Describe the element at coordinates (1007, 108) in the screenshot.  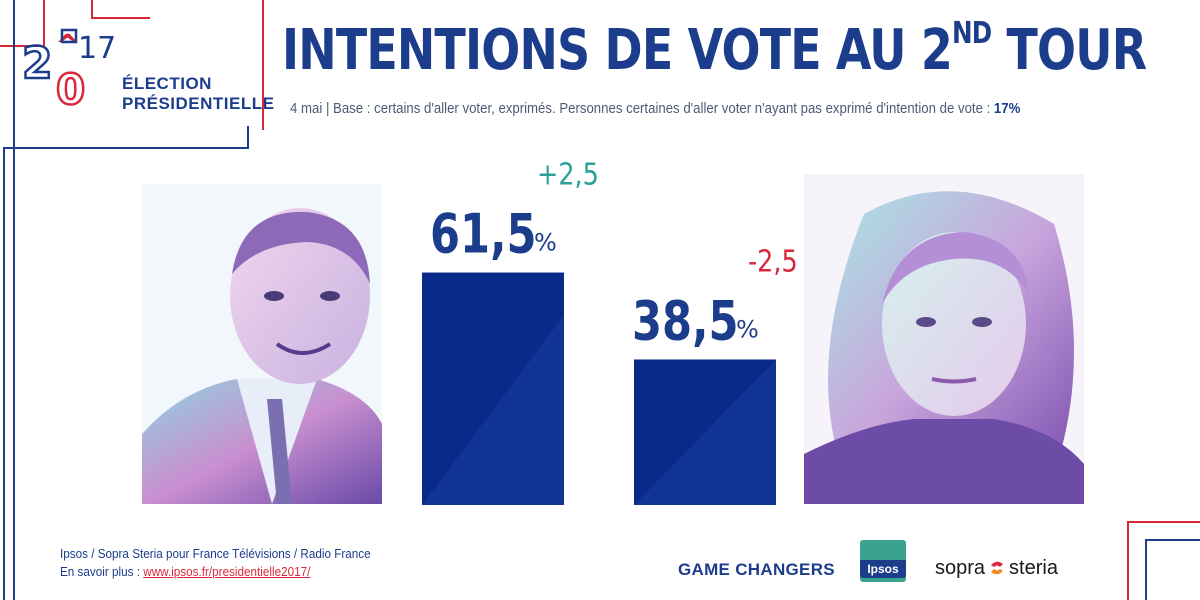
I see `subtitle-value: 17%` at that location.